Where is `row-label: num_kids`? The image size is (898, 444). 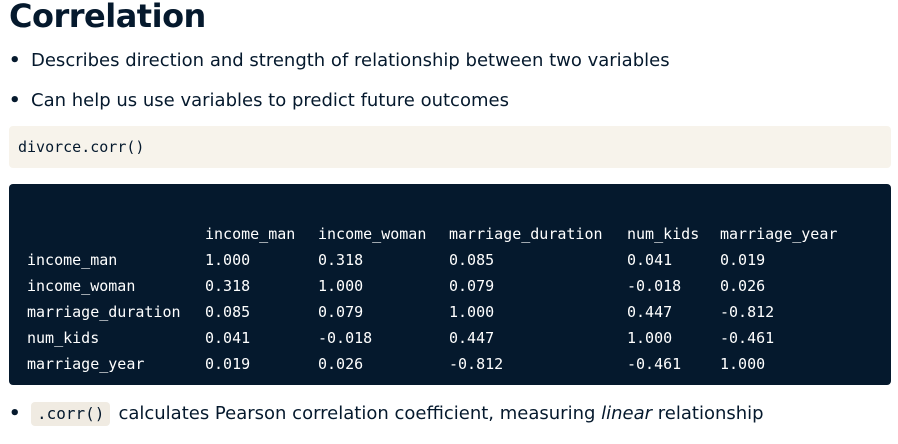
row-label: num_kids is located at coordinates (63, 338).